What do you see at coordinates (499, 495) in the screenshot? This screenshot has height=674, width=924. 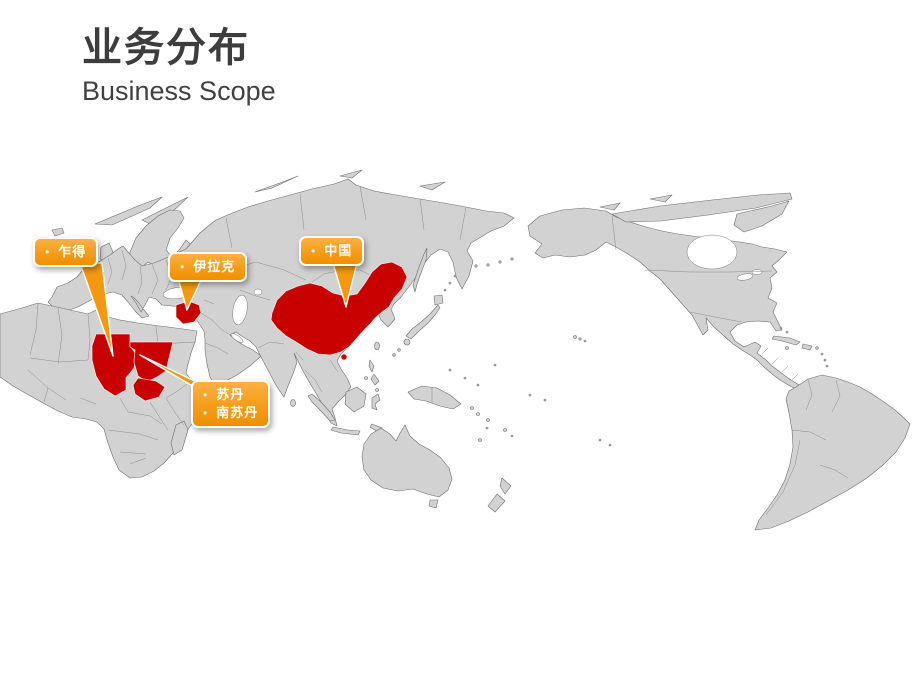 I see `new-zealand` at bounding box center [499, 495].